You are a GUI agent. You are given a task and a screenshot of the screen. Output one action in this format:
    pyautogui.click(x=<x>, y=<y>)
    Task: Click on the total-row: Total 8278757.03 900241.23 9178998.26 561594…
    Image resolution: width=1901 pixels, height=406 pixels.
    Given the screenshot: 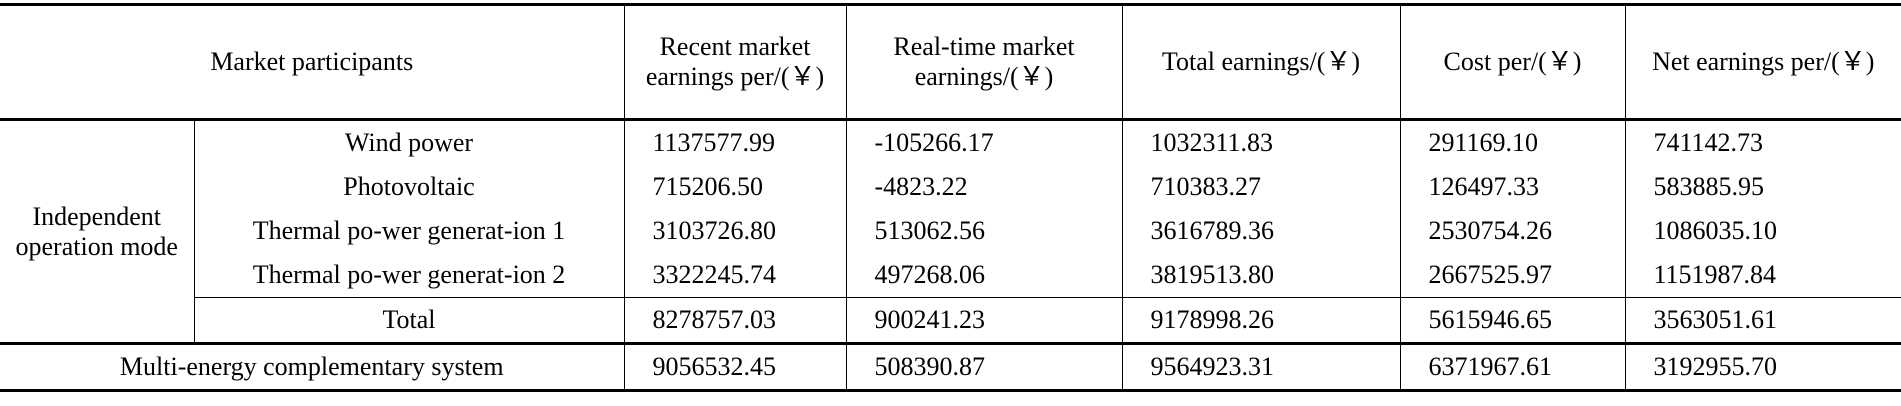 What is the action you would take?
    pyautogui.click(x=950, y=320)
    